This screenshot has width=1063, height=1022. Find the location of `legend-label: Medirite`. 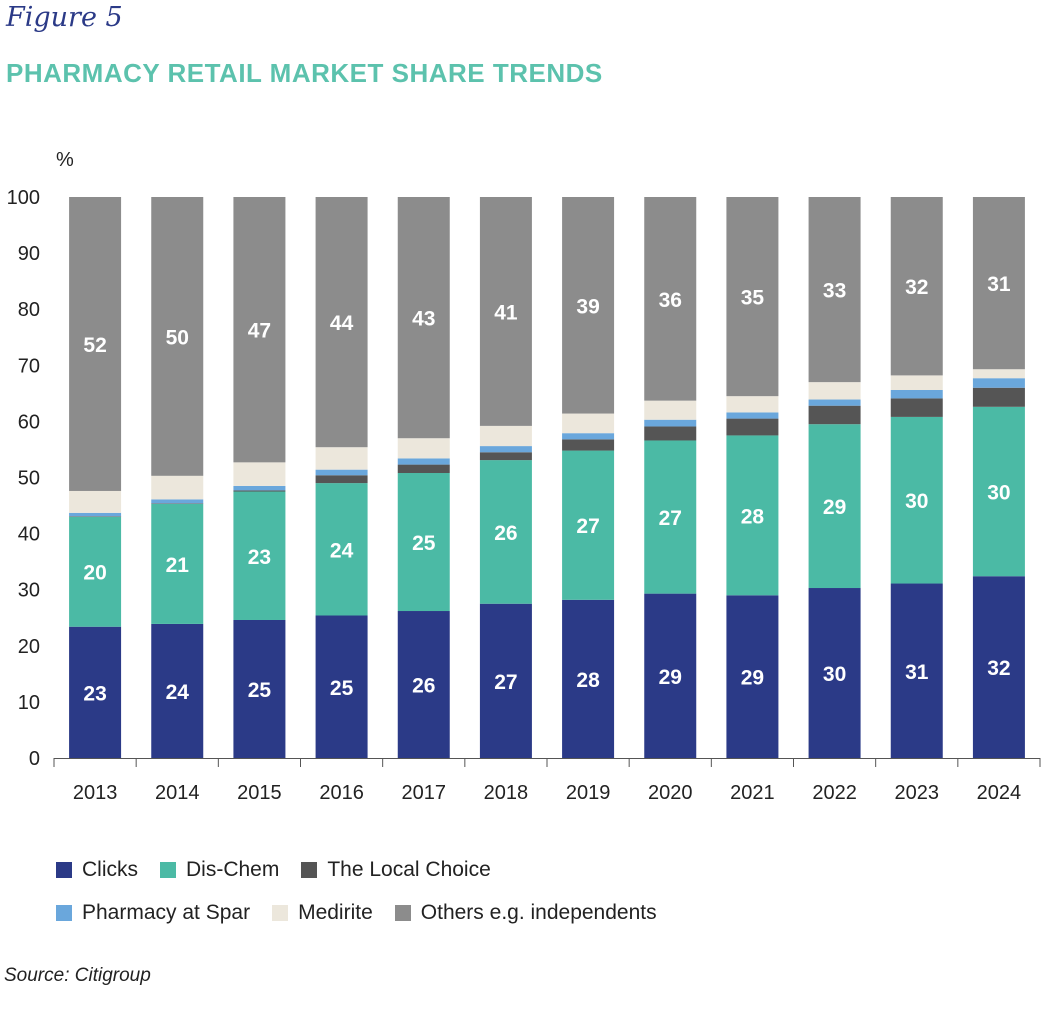

legend-label: Medirite is located at coordinates (335, 912).